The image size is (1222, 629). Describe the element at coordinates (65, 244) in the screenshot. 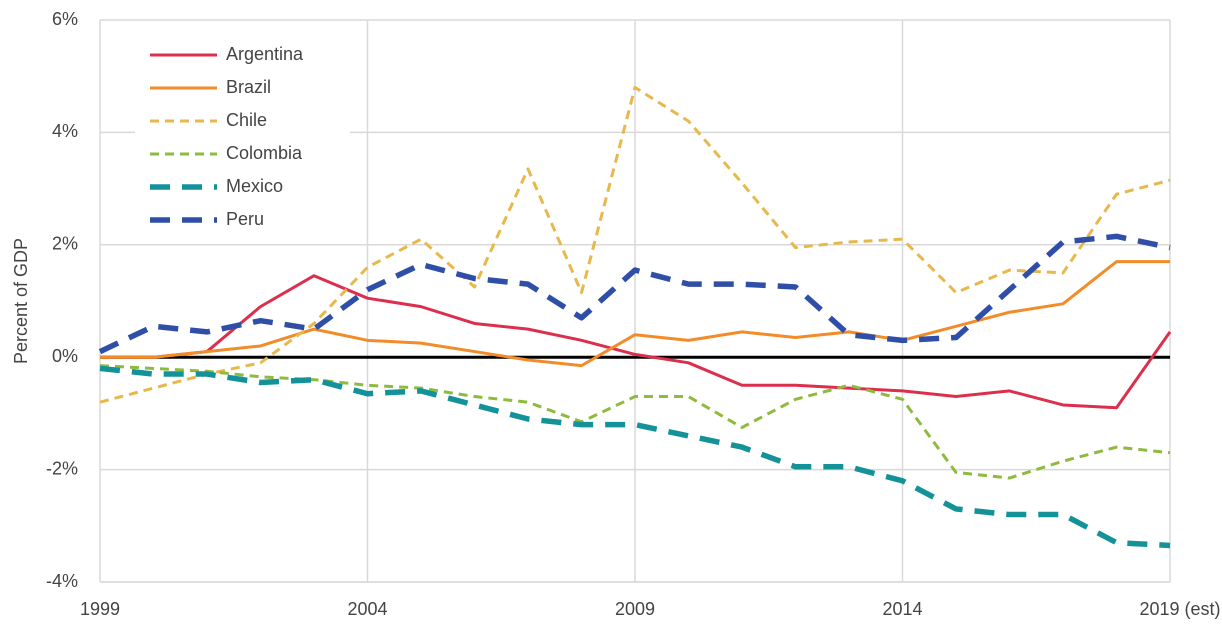

I see `y-tick-label: 2%` at that location.